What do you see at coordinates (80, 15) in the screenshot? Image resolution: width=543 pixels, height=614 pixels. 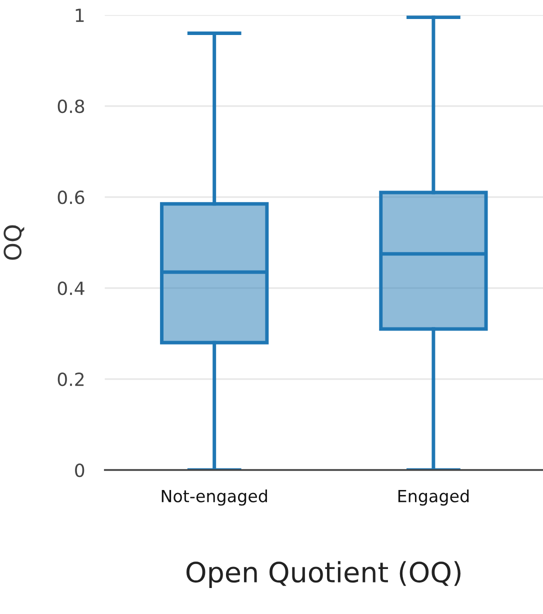 I see `y-tick-label: 1` at bounding box center [80, 15].